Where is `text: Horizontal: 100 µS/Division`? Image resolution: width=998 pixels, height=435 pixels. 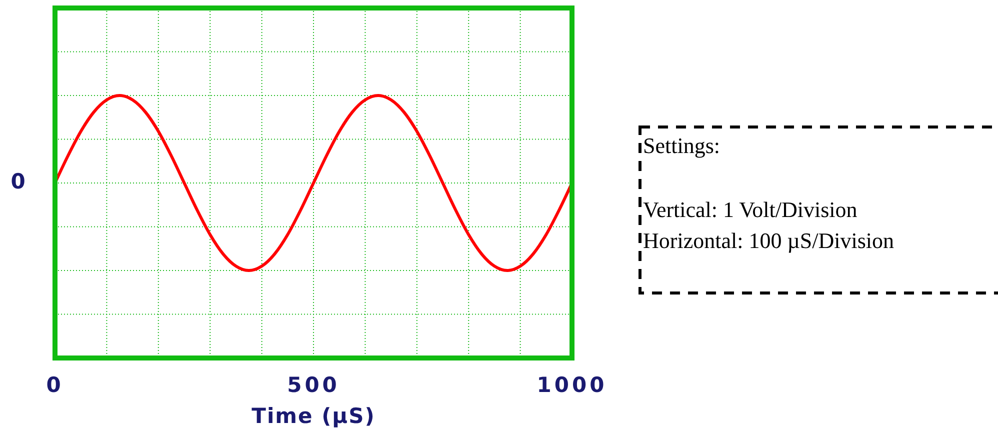
text: Horizontal: 100 µS/Division is located at coordinates (768, 240).